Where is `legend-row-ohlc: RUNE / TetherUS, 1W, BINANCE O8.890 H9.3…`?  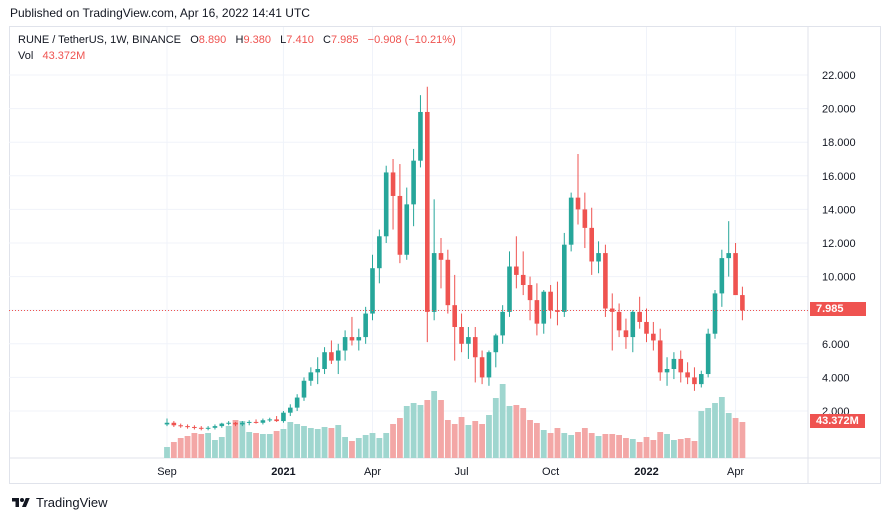
legend-row-ohlc: RUNE / TetherUS, 1W, BINANCE O8.890 H9.3… is located at coordinates (237, 40).